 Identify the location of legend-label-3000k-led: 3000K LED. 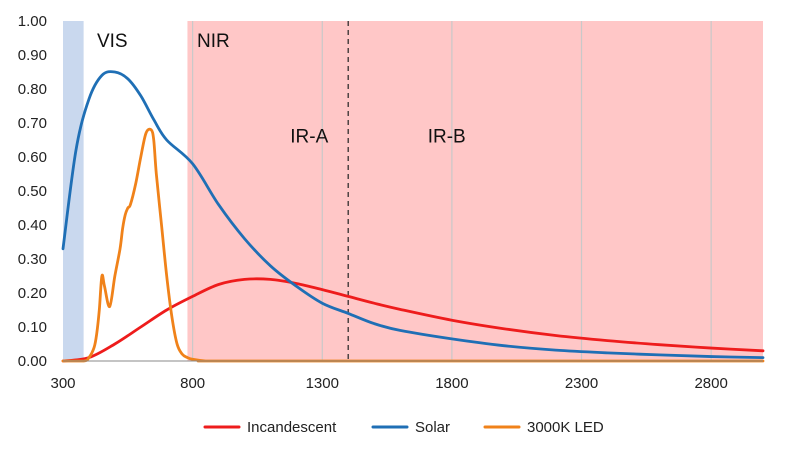
(565, 427).